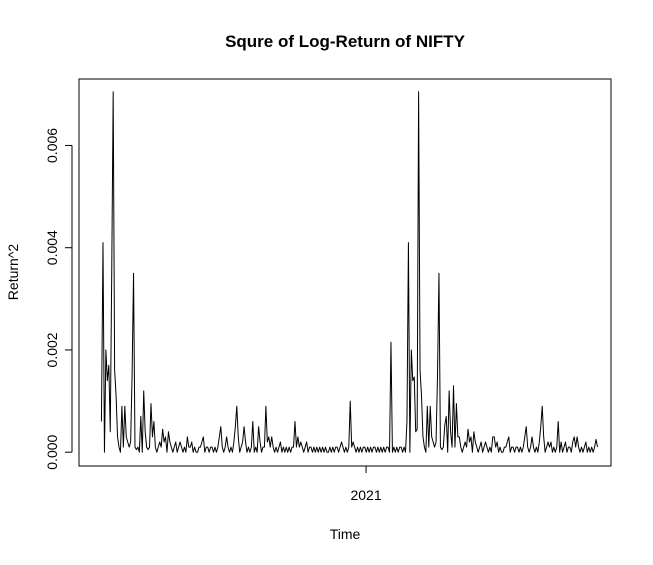 This screenshot has height=565, width=653. What do you see at coordinates (52, 145) in the screenshot?
I see `y-tick-label: 0.006` at bounding box center [52, 145].